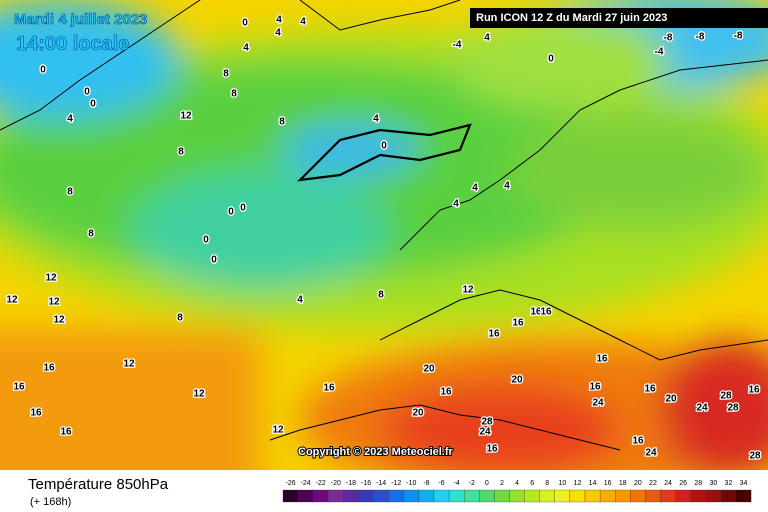  What do you see at coordinates (578, 483) in the screenshot?
I see `legend-tick-label: 12` at bounding box center [578, 483].